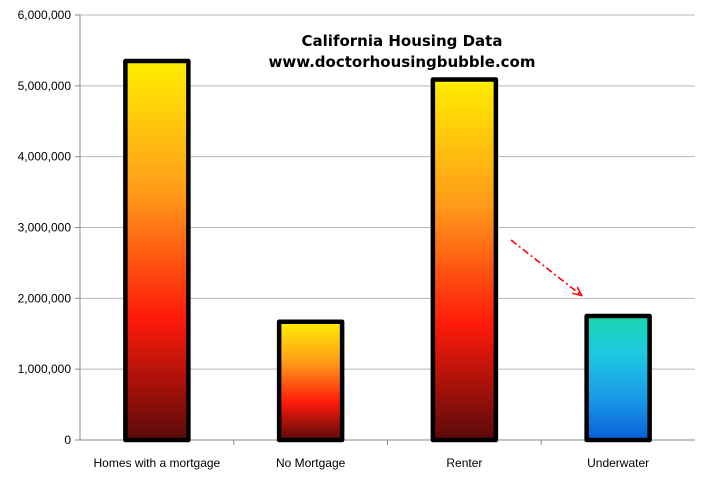 This screenshot has height=478, width=703. What do you see at coordinates (67, 440) in the screenshot?
I see `y-tick-label: 0` at bounding box center [67, 440].